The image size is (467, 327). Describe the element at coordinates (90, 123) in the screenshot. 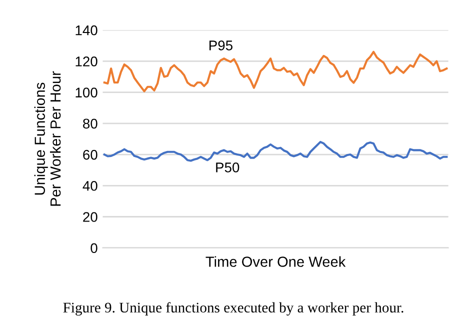

I see `y-tick-label: 80` at that location.